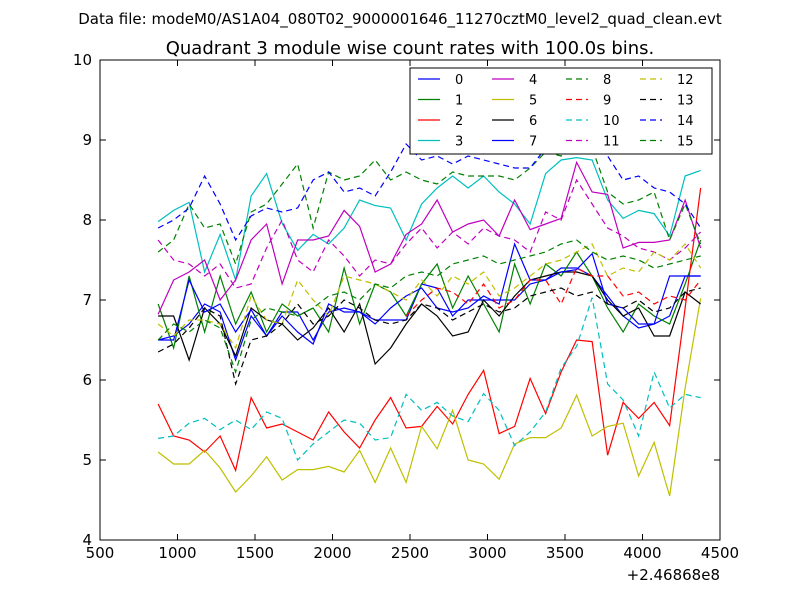 This screenshot has height=600, width=800. Describe the element at coordinates (459, 142) in the screenshot. I see `legend-label-3: 3` at that location.